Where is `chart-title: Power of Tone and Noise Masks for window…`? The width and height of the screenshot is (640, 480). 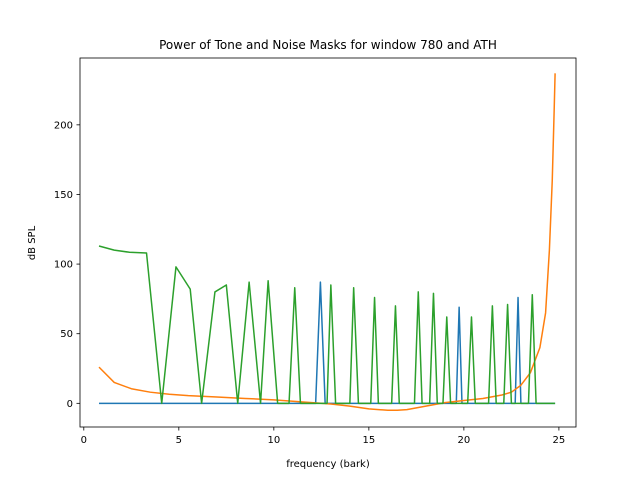 chart-title: Power of Tone and Noise Masks for window… is located at coordinates (328, 45).